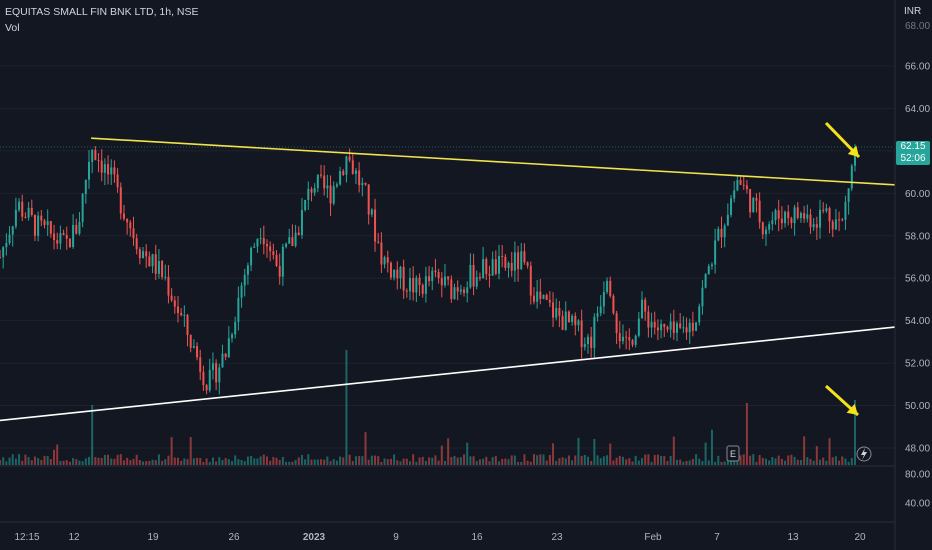 The image size is (932, 550). I want to click on bar-countdown-tag: 52:06, so click(913, 159).